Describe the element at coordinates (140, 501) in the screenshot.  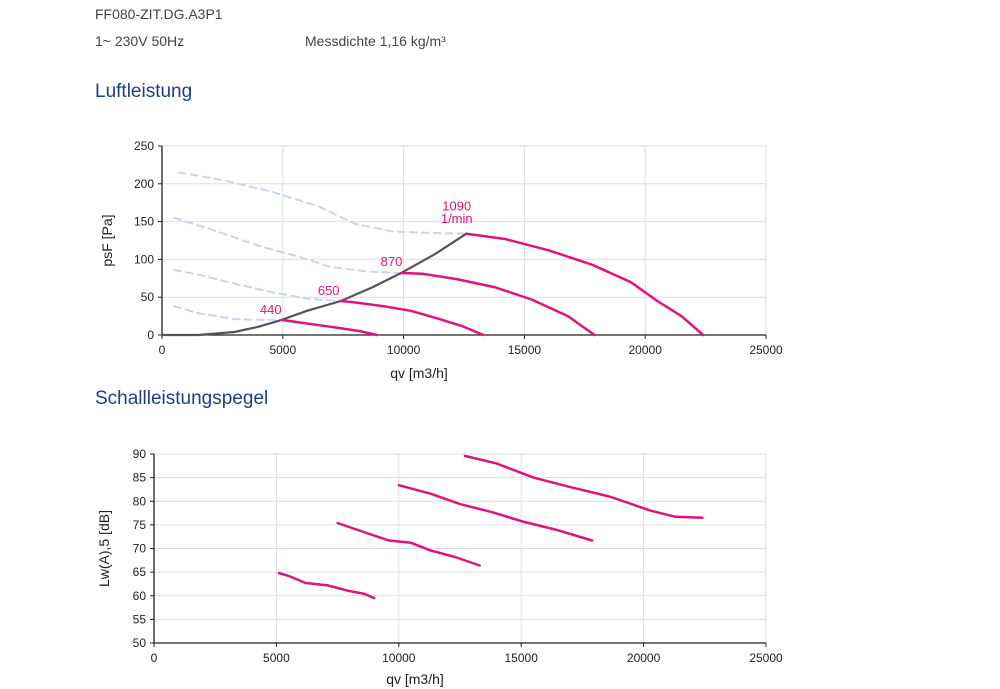
I see `chart2-y-tick-label: 80` at that location.